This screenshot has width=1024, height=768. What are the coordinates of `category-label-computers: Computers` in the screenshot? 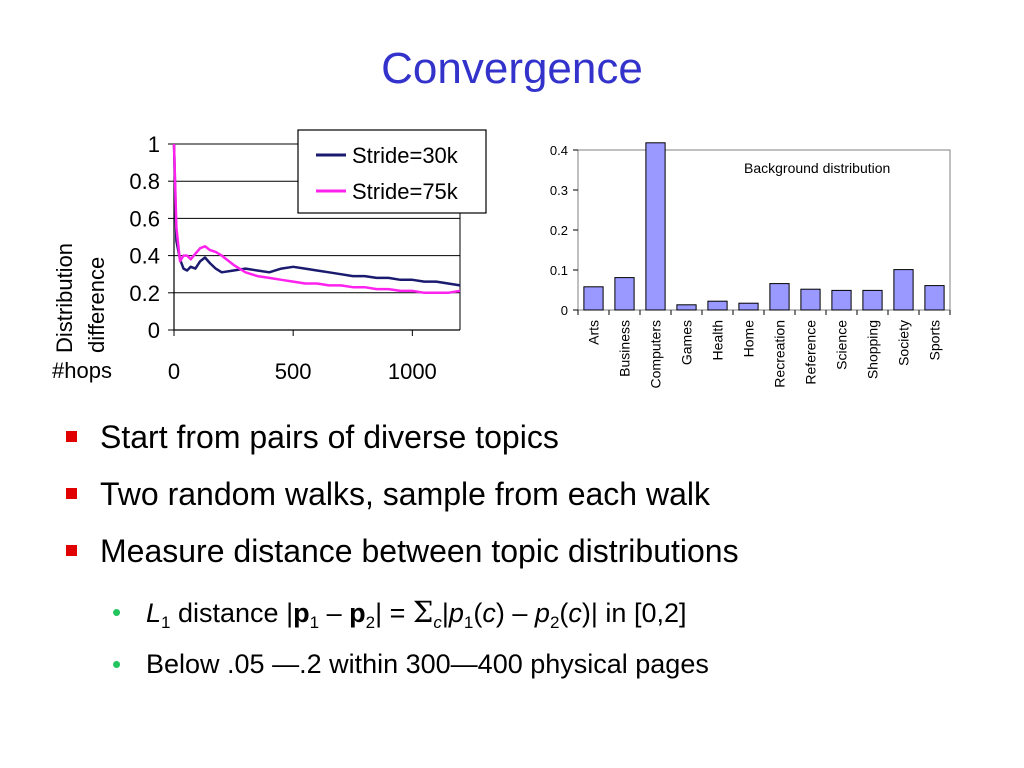 It's located at (656, 354).